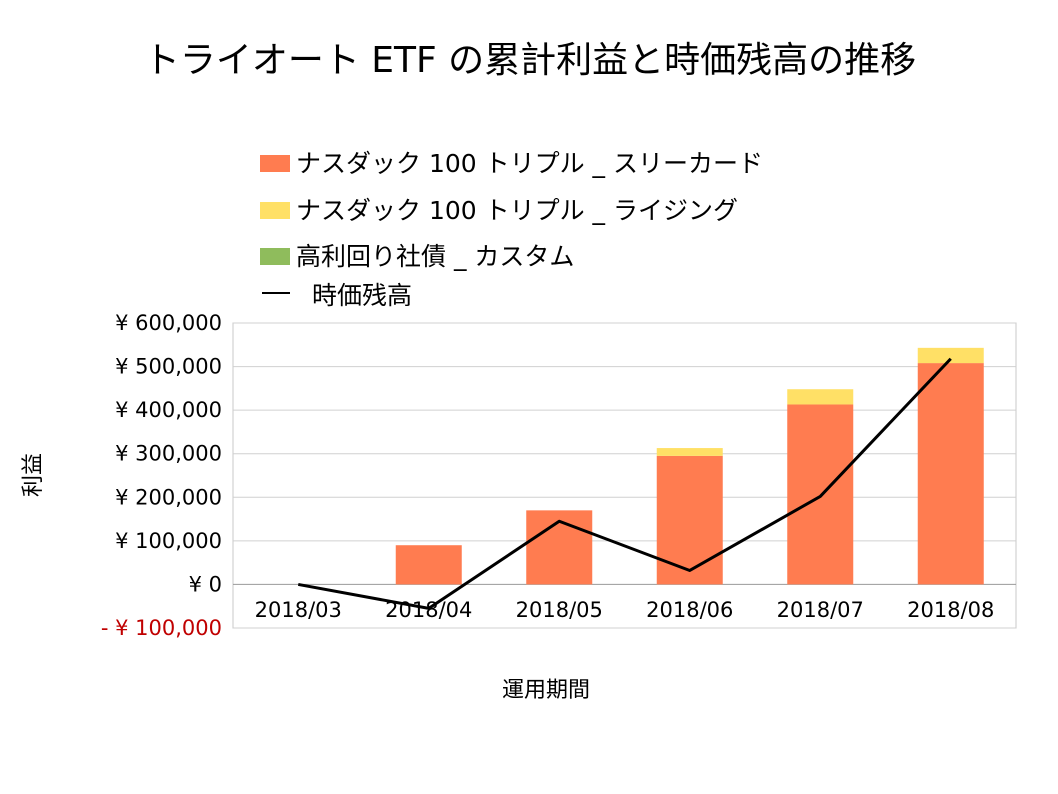 The image size is (1058, 794). What do you see at coordinates (362, 295) in the screenshot?
I see `legend-label-market-value: 時価残高` at bounding box center [362, 295].